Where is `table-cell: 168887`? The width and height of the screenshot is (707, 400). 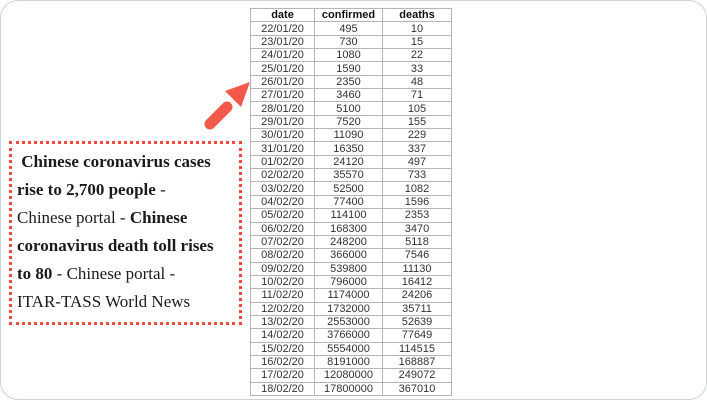
table-cell: 168887 is located at coordinates (417, 362).